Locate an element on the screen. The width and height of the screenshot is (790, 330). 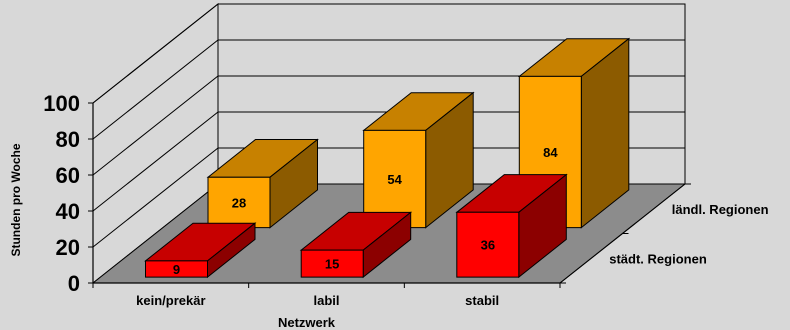
y-tick-label: 100 is located at coordinates (61, 103).